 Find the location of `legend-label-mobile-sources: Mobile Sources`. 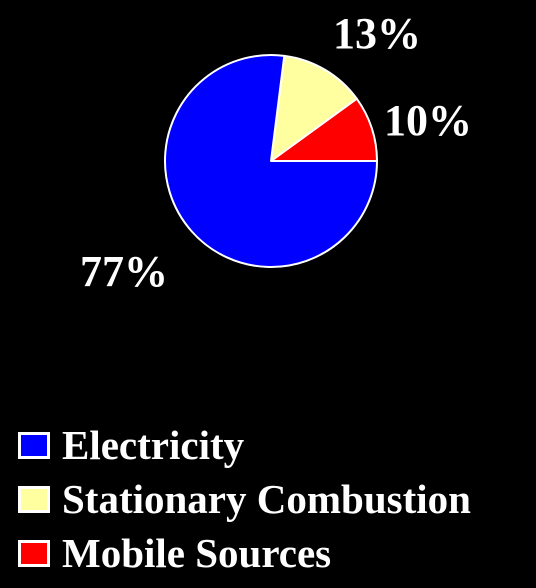

legend-label-mobile-sources: Mobile Sources is located at coordinates (196, 553).